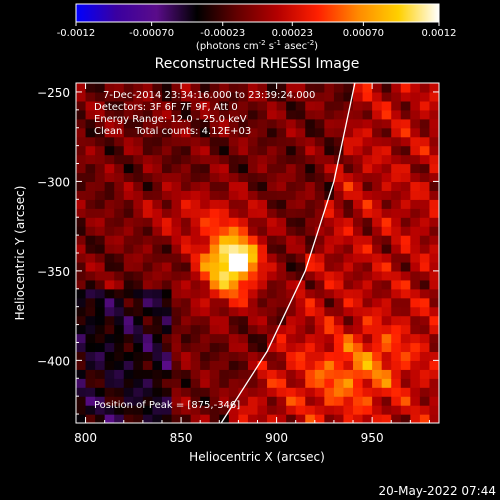 This screenshot has height=500, width=500. I want to click on annotation-time-range: 7-Dec-2014 23:34:16.000 to 23:39:24.000, so click(209, 95).